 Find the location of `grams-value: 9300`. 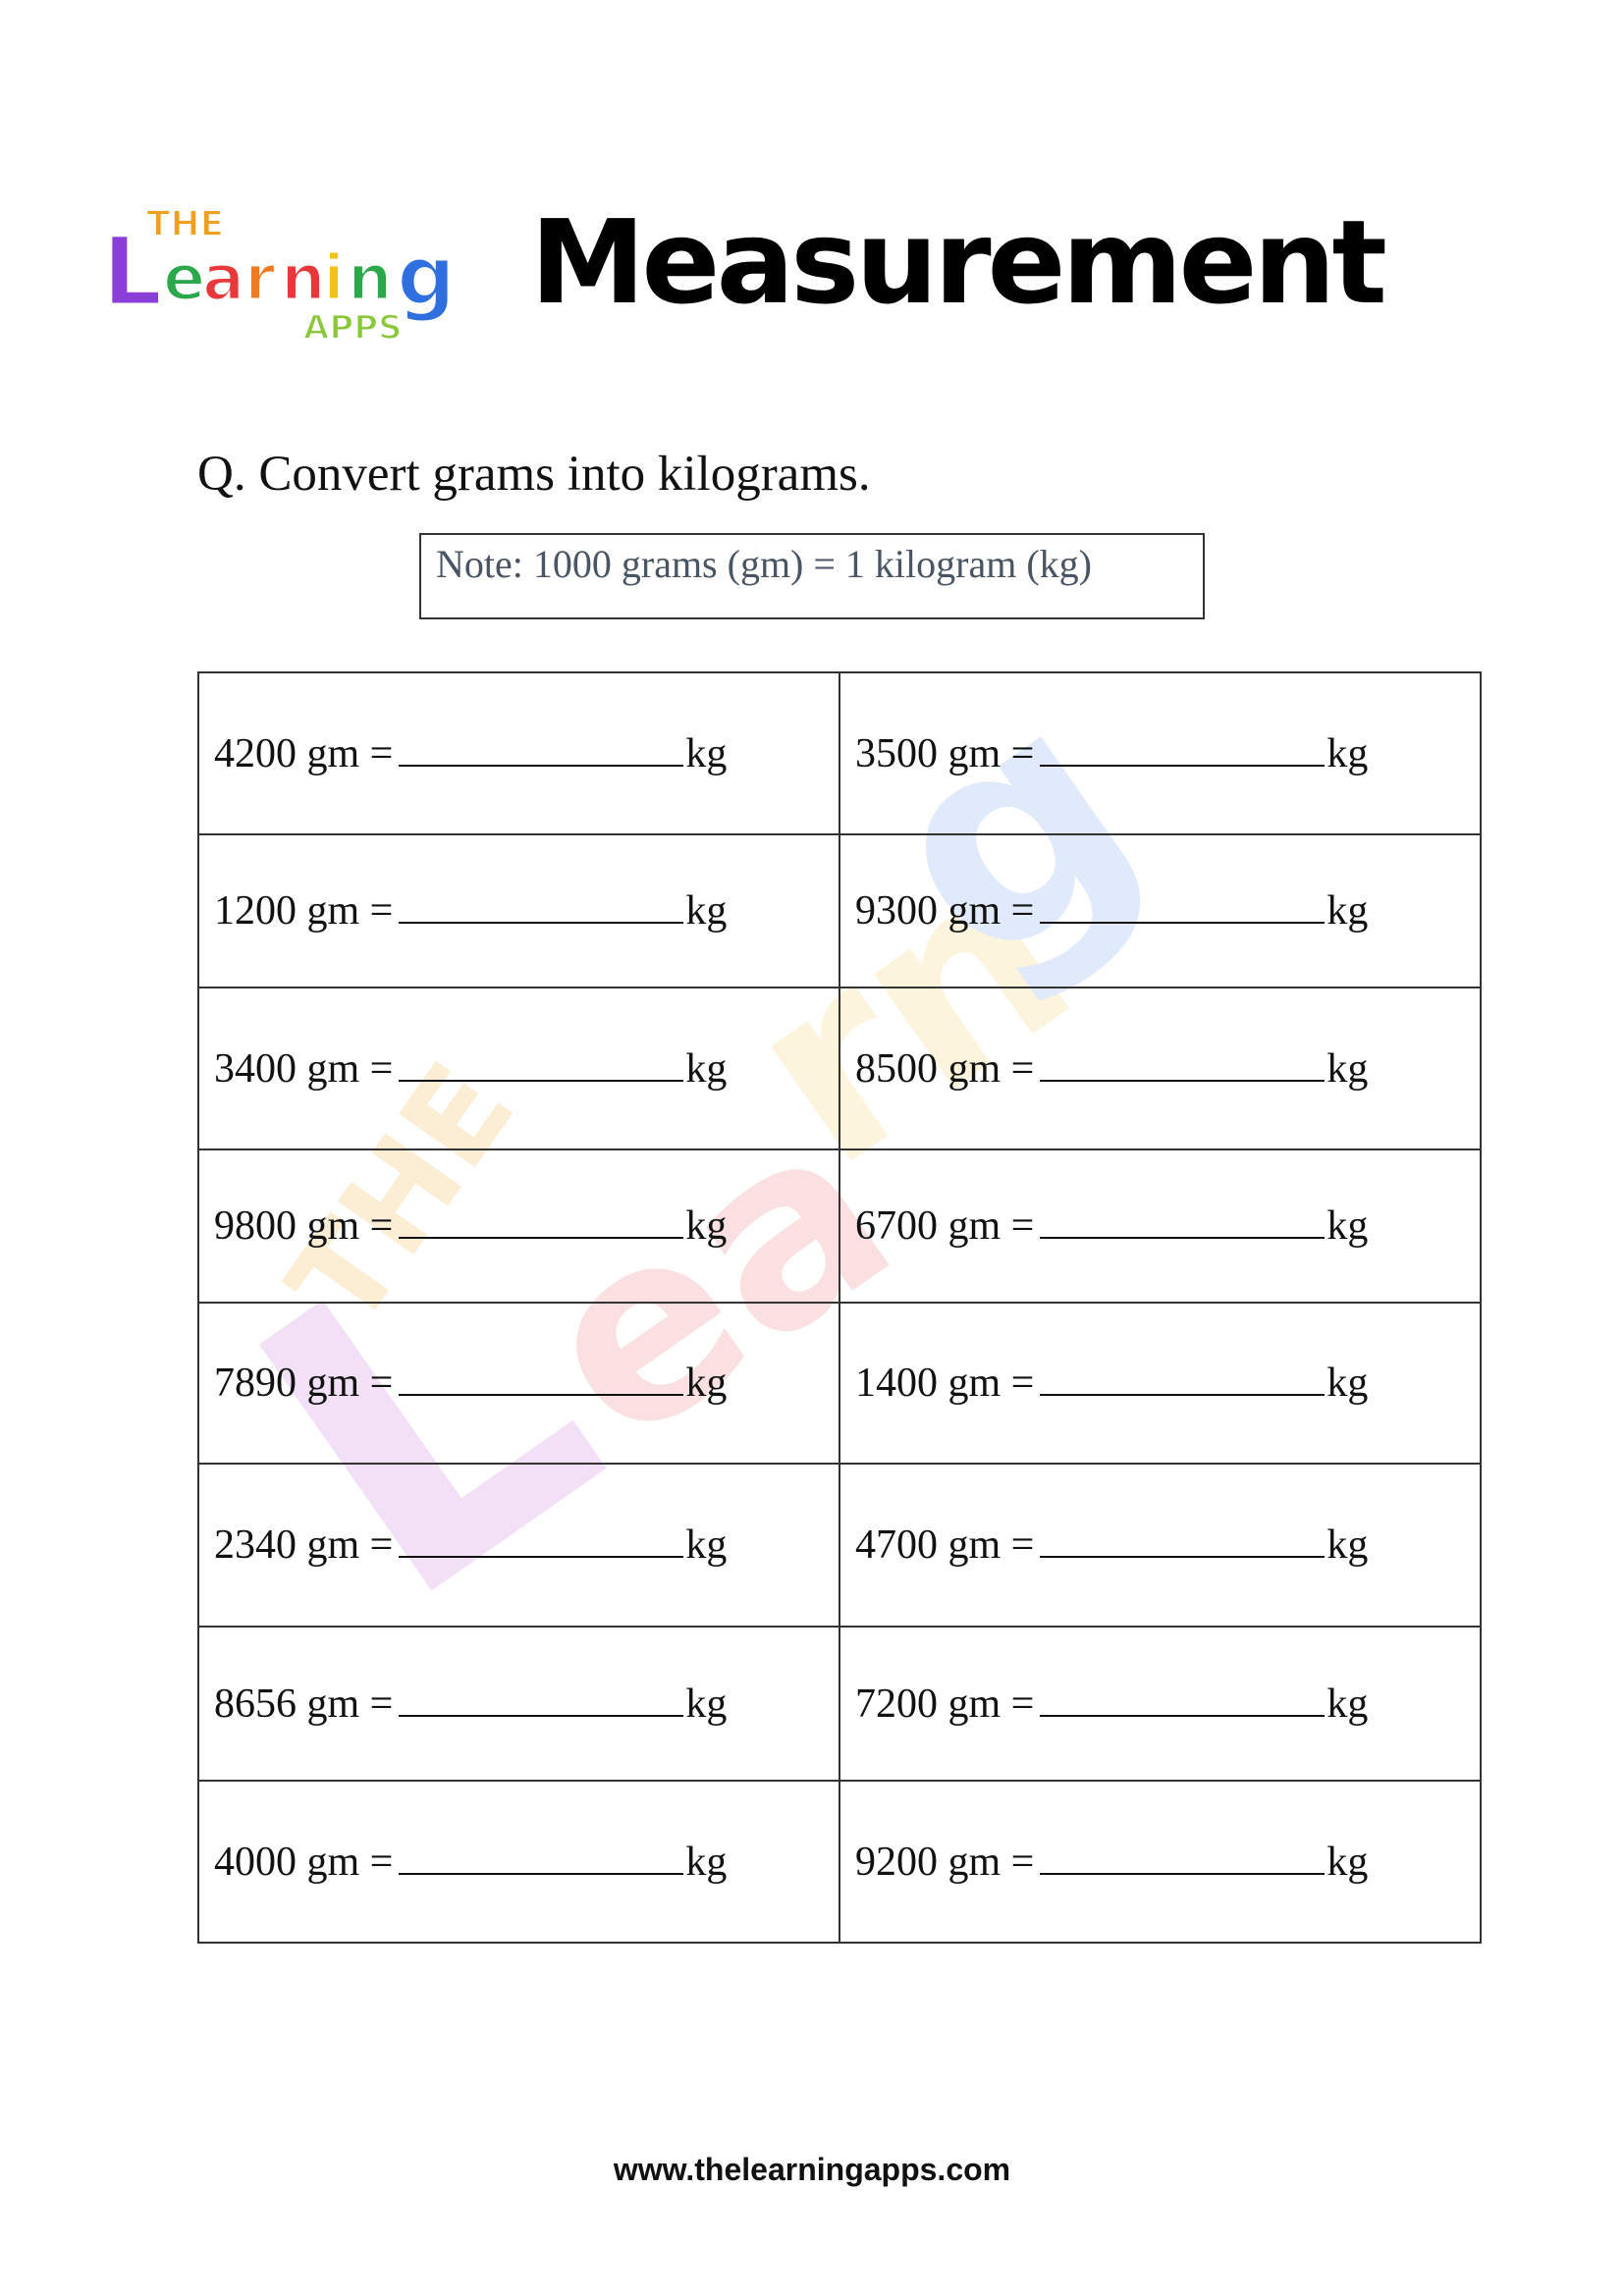

grams-value: 9300 is located at coordinates (896, 911).